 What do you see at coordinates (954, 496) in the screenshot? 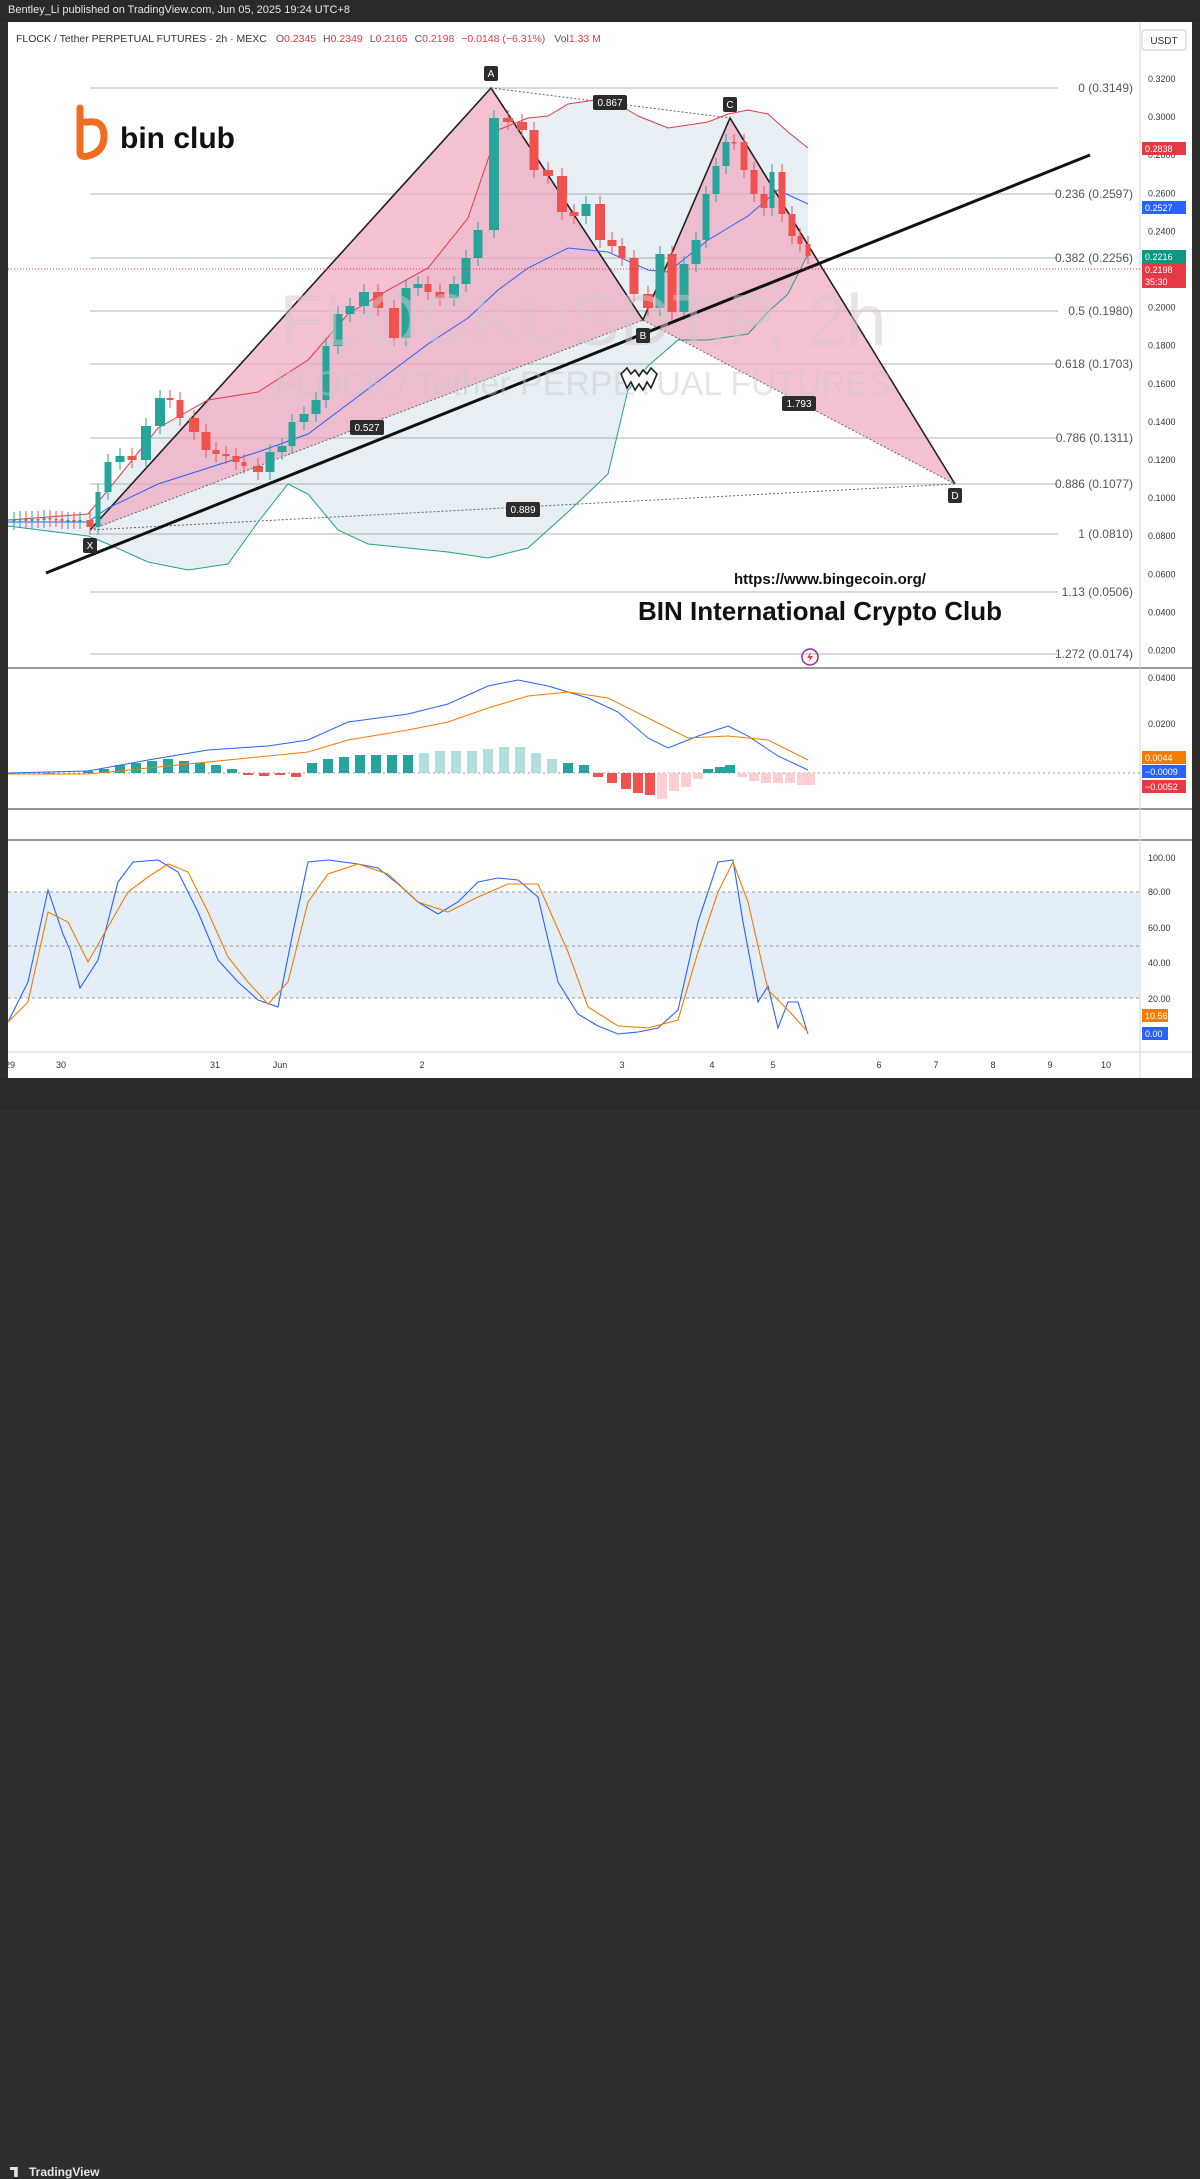
I see `point-label-d: D` at bounding box center [954, 496].